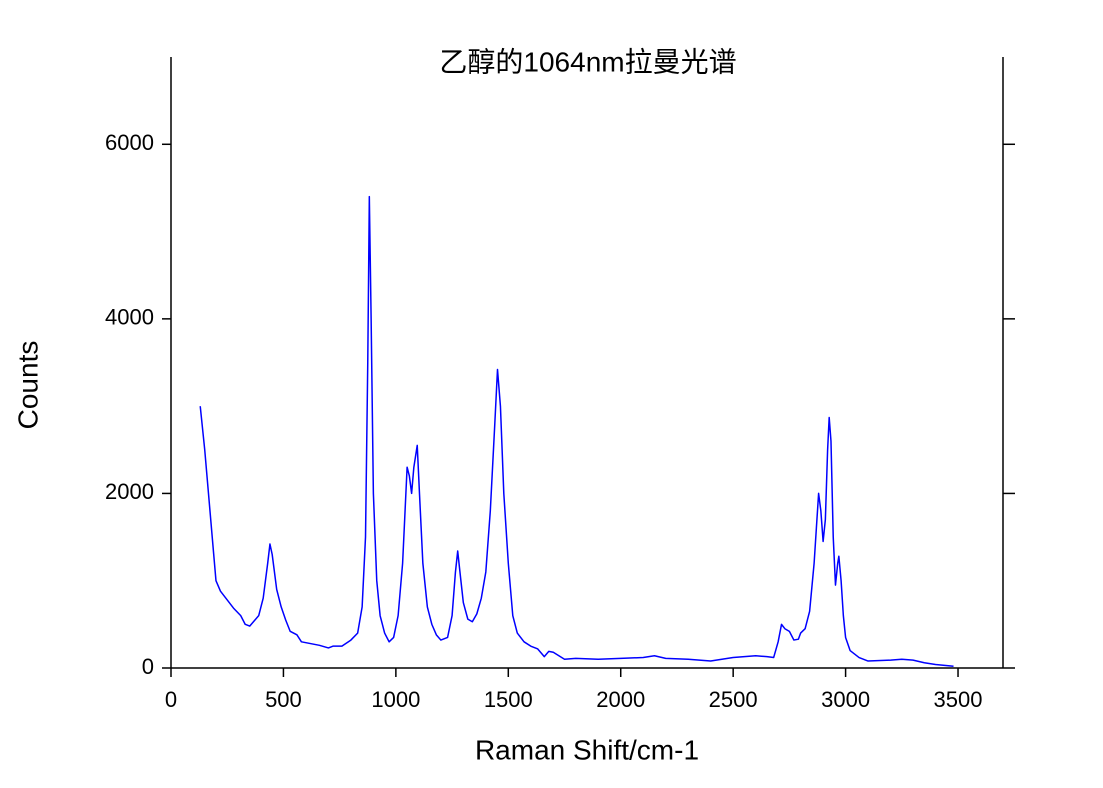  Describe the element at coordinates (733, 699) in the screenshot. I see `x-tick-label: 2500` at that location.